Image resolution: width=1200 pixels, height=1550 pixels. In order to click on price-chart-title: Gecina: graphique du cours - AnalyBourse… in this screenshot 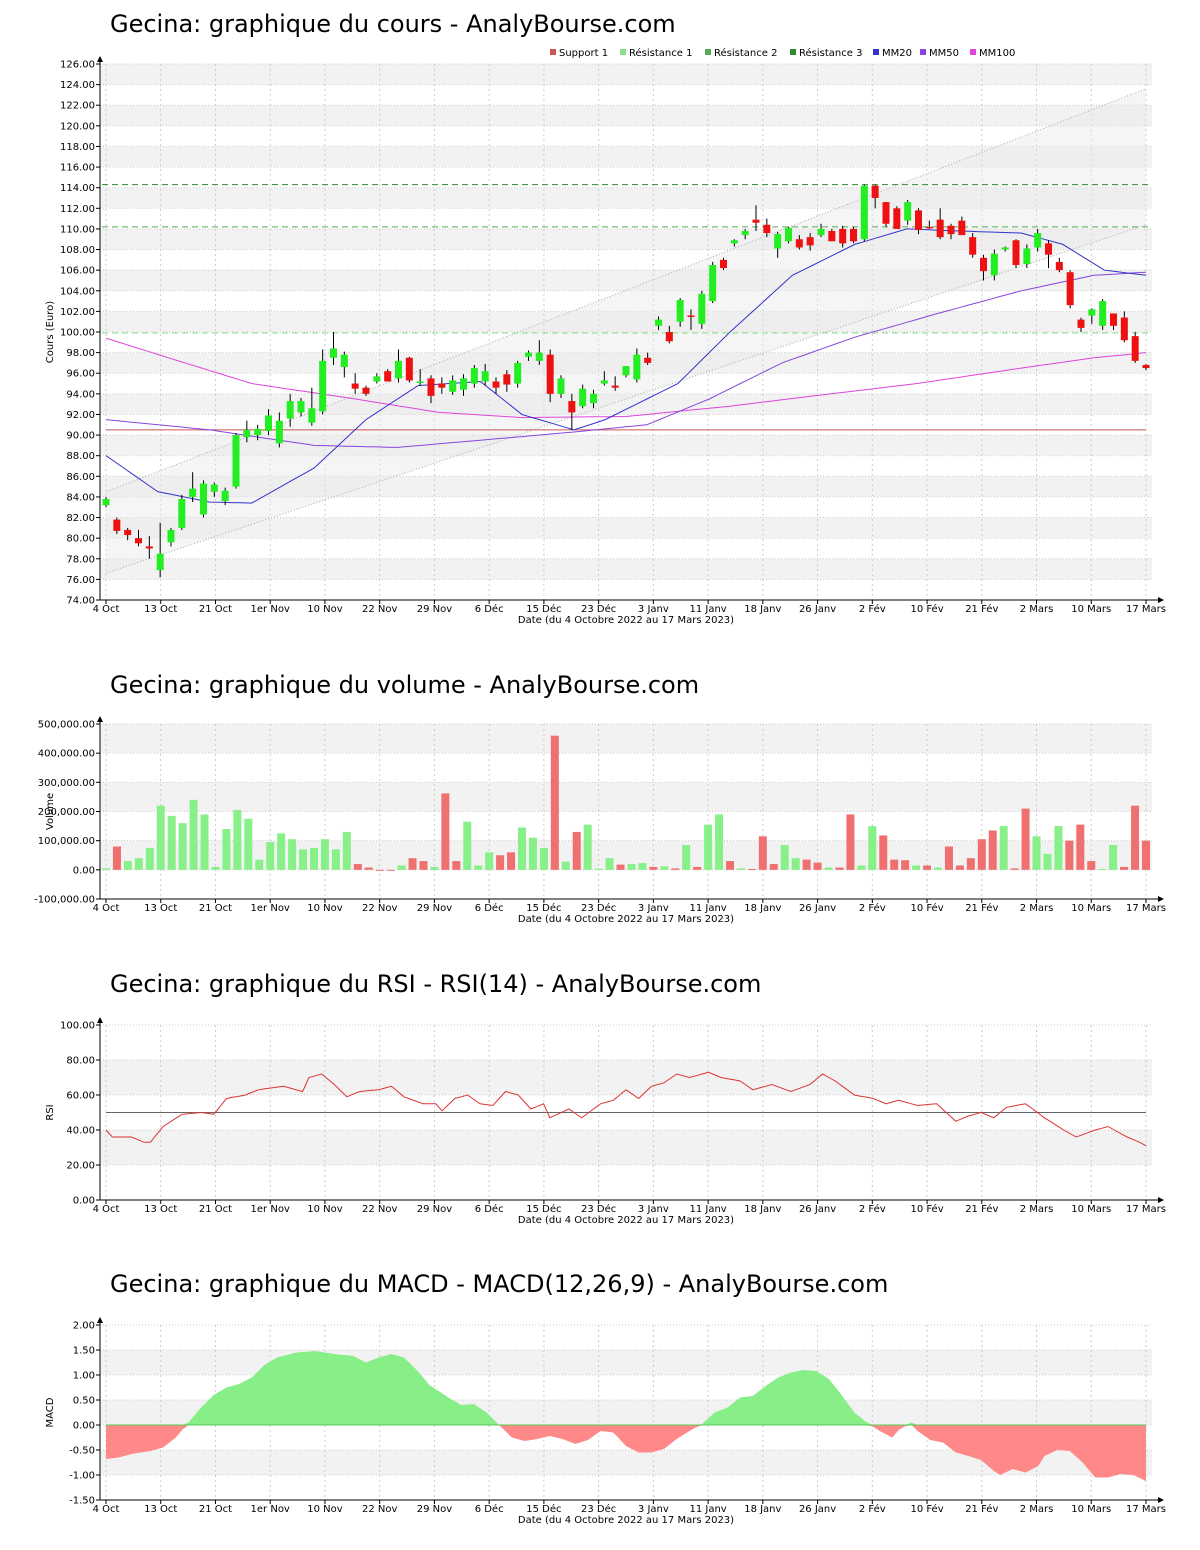, I will do `click(393, 24)`.